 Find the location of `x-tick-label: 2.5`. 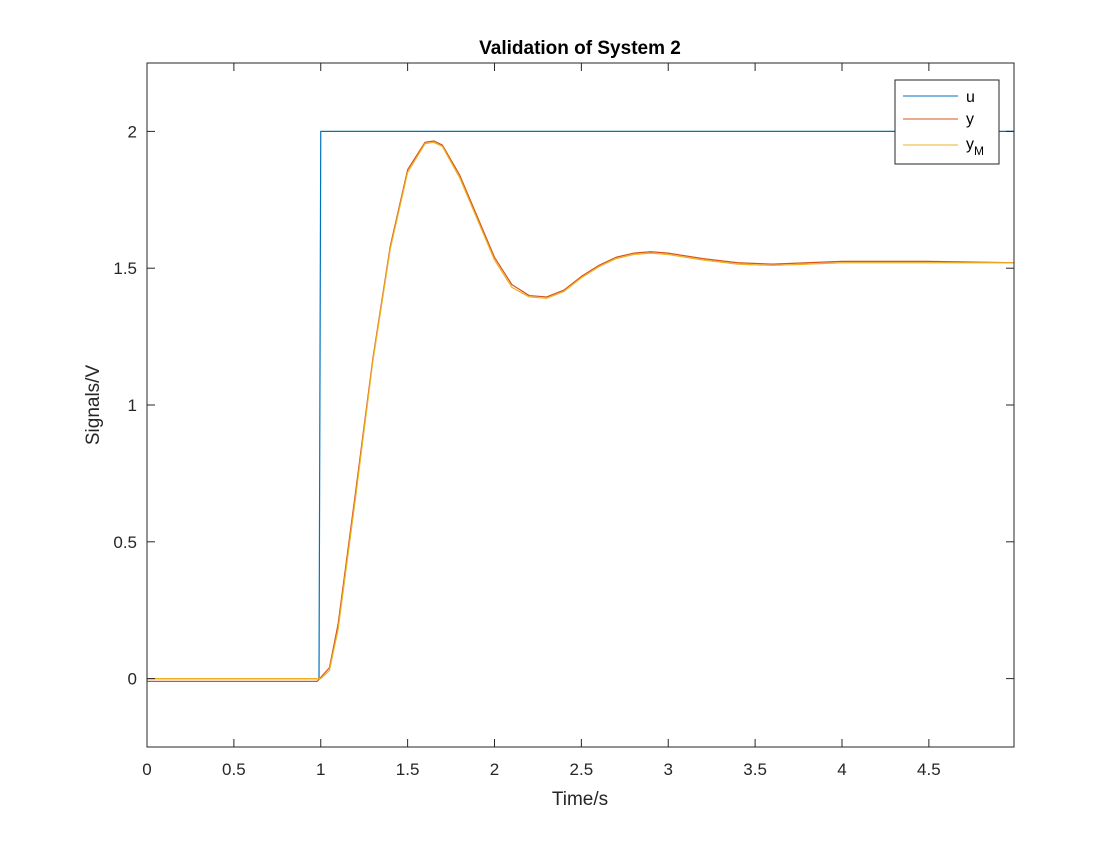

x-tick-label: 2.5 is located at coordinates (582, 769).